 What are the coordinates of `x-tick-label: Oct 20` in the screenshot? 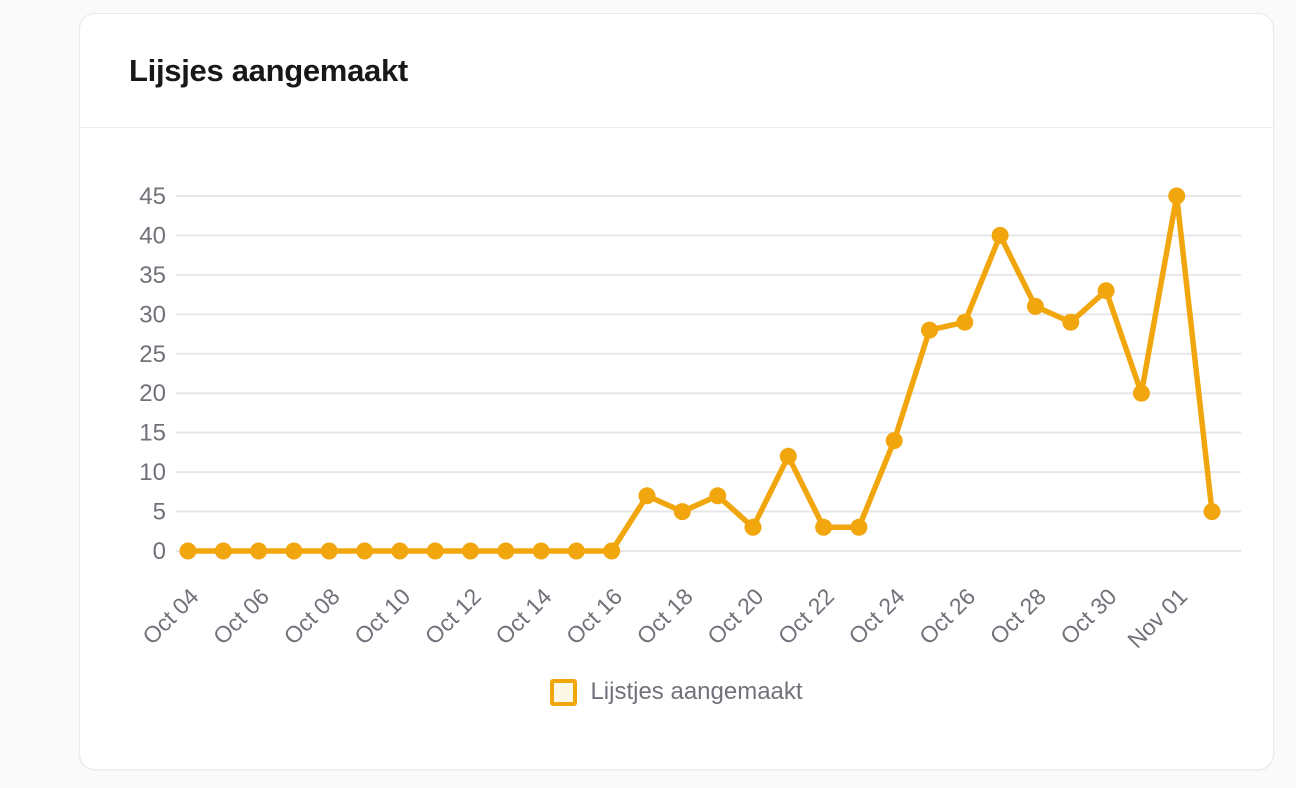 It's located at (735, 616).